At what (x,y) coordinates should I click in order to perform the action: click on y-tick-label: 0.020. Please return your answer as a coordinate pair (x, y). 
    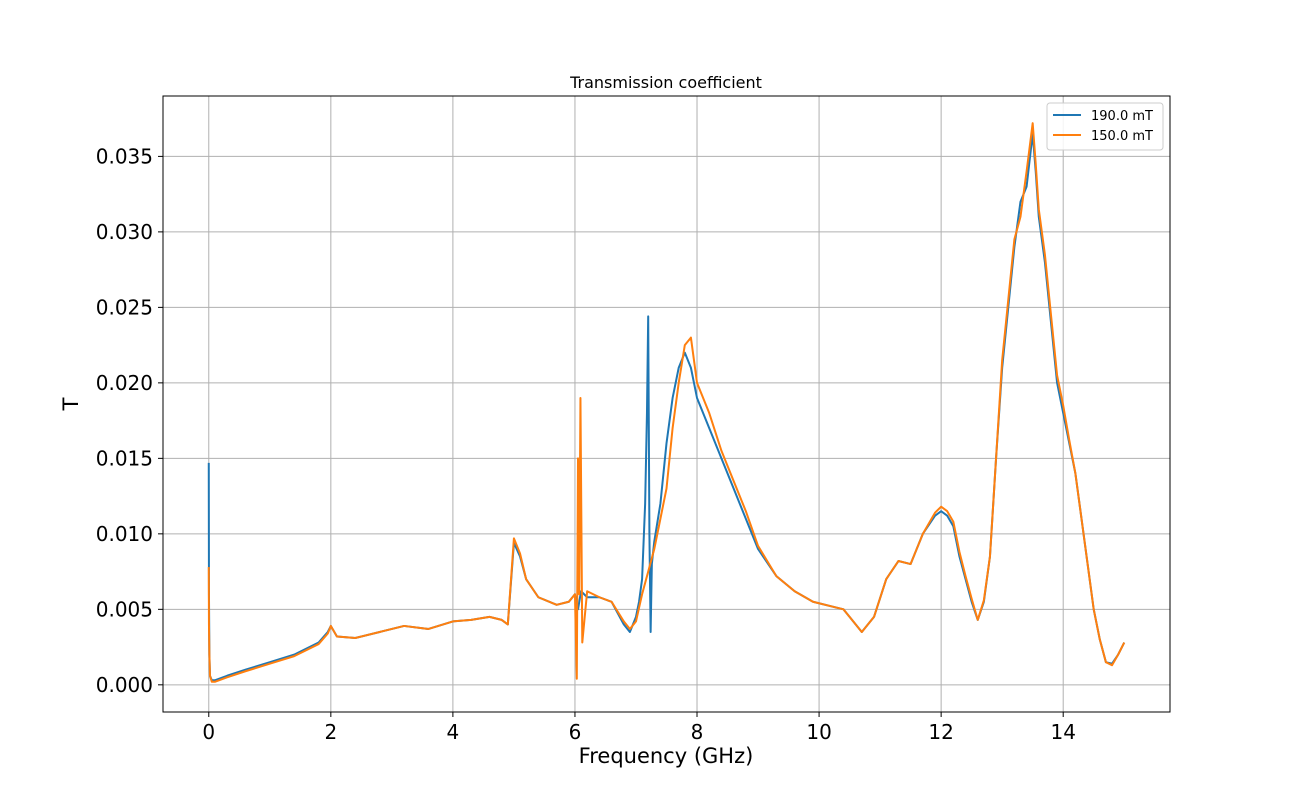
    Looking at the image, I should click on (124, 383).